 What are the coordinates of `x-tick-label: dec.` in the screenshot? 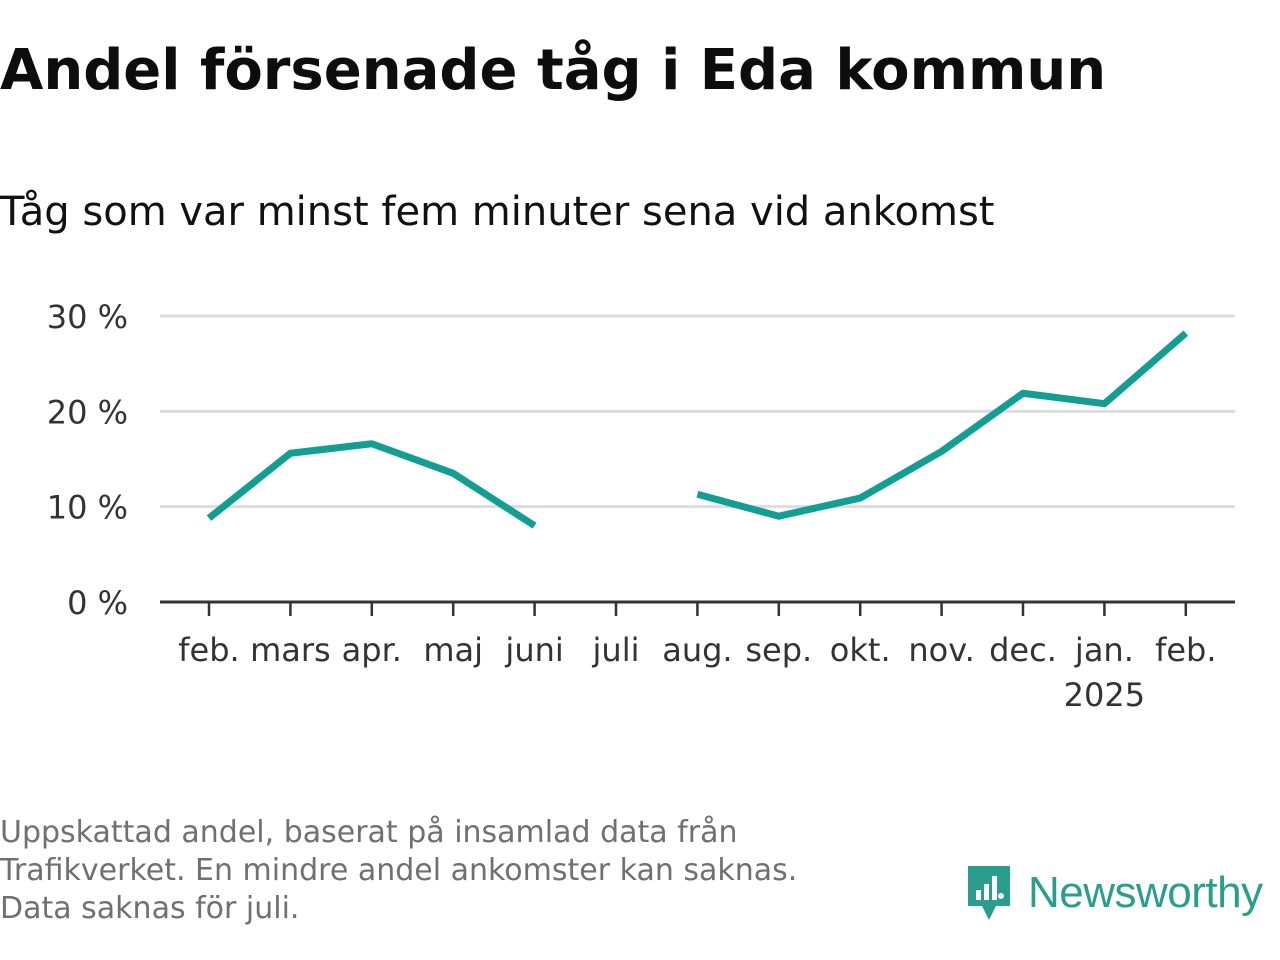 It's located at (1023, 650).